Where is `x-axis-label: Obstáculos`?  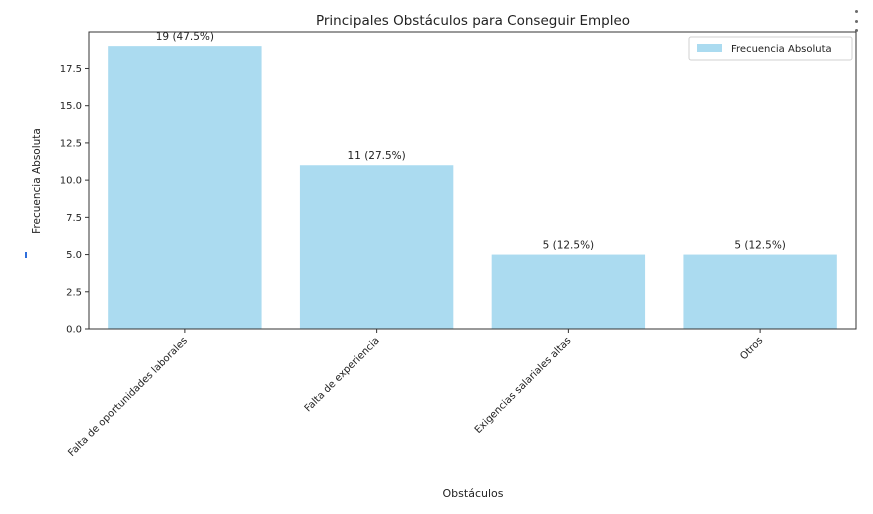
x-axis-label: Obstáculos is located at coordinates (473, 493).